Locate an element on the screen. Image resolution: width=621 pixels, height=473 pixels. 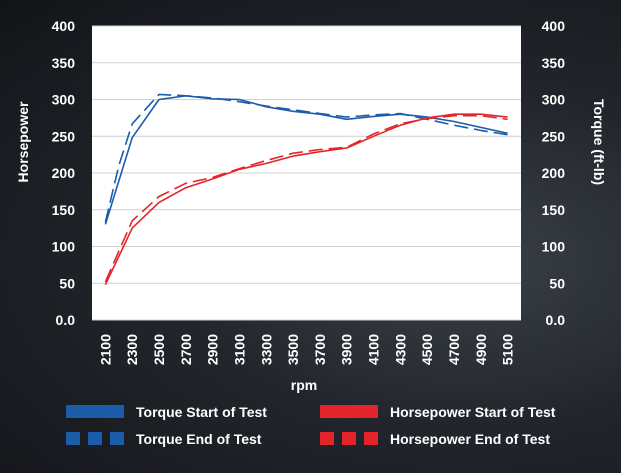
y-tick-label-right: 300 is located at coordinates (554, 100).